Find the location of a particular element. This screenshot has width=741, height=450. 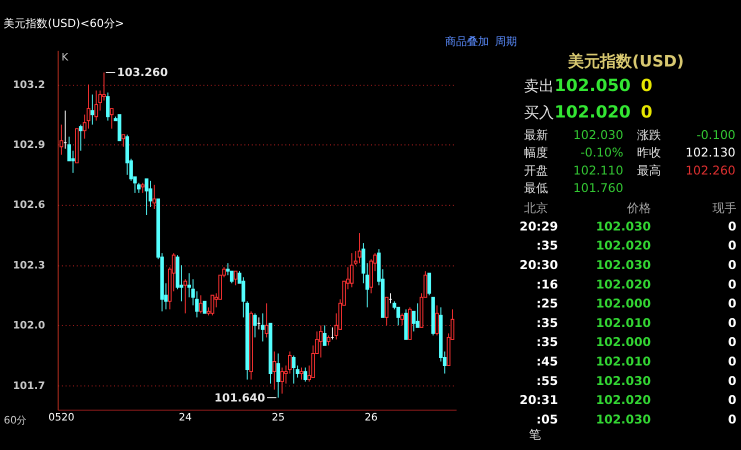

text: 60分 is located at coordinates (15, 420).